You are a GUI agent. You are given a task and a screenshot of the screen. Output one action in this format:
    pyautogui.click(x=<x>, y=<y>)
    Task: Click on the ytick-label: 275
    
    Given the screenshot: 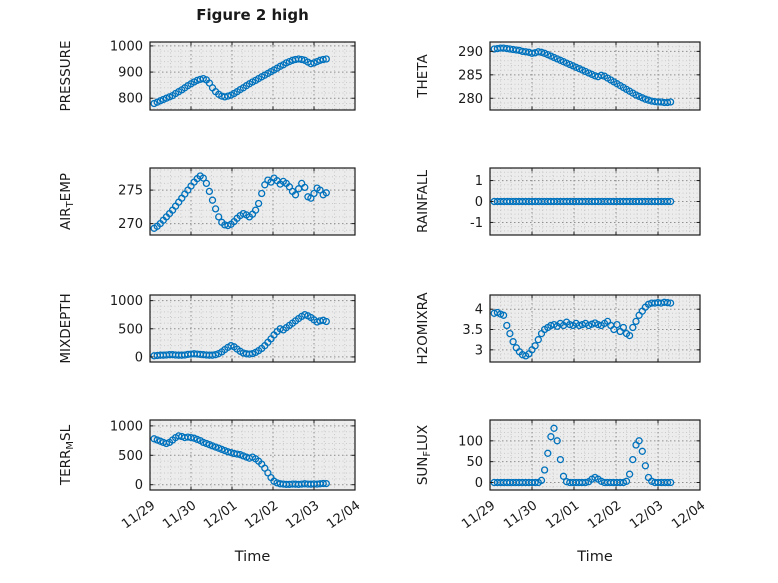 What is the action you would take?
    pyautogui.click(x=130, y=191)
    